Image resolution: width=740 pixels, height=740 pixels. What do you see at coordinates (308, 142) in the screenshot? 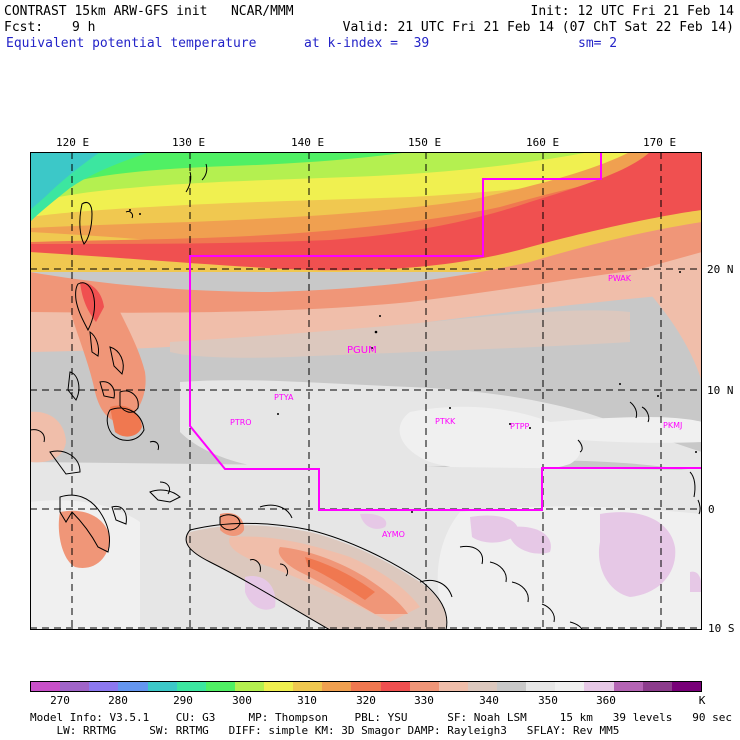
I see `lon-label: 140 E` at bounding box center [308, 142].